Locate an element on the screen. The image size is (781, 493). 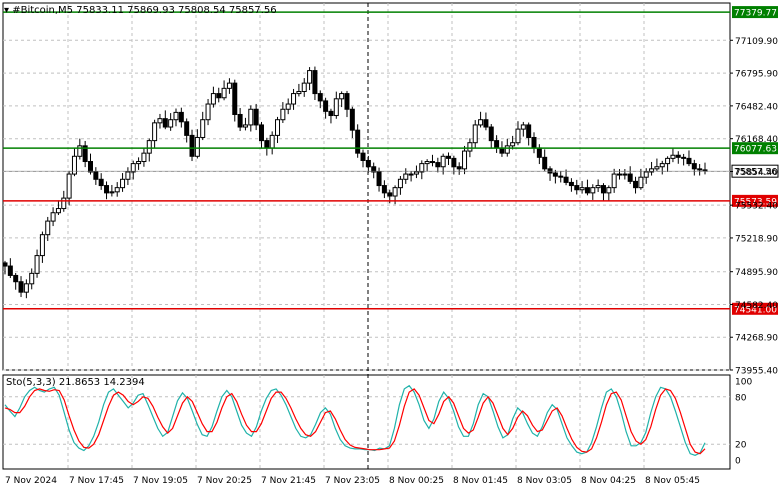
stoch-main-line is located at coordinates (355, 420).